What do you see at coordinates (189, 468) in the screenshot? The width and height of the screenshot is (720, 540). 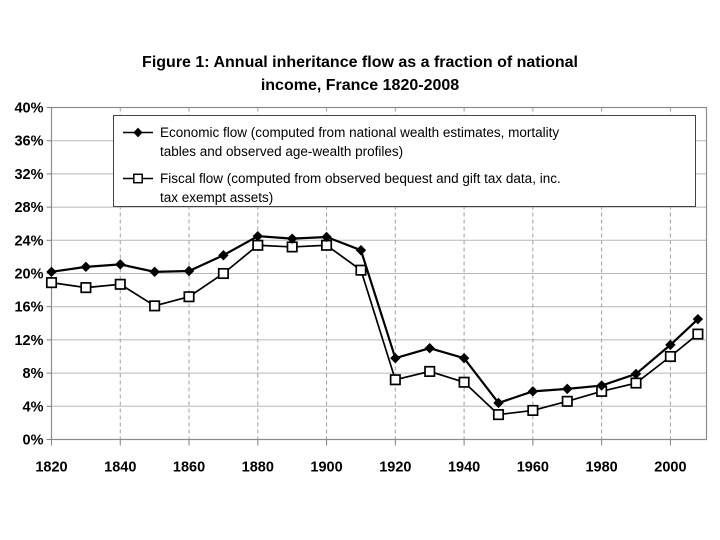 I see `x-axis-label: 1860` at bounding box center [189, 468].